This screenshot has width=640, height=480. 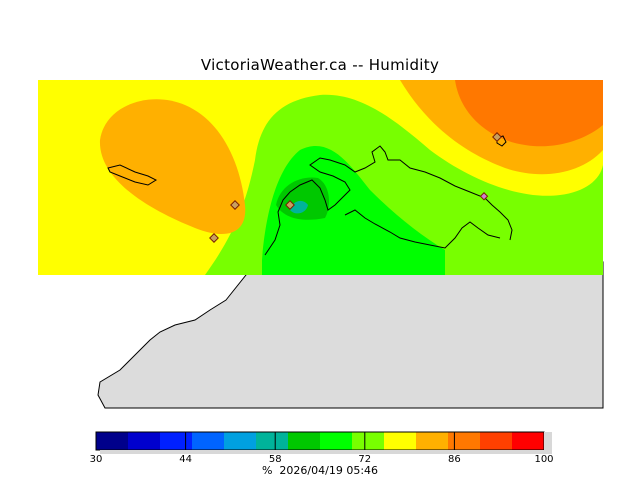 What do you see at coordinates (96, 459) in the screenshot?
I see `legend-tick-label: 30` at bounding box center [96, 459].